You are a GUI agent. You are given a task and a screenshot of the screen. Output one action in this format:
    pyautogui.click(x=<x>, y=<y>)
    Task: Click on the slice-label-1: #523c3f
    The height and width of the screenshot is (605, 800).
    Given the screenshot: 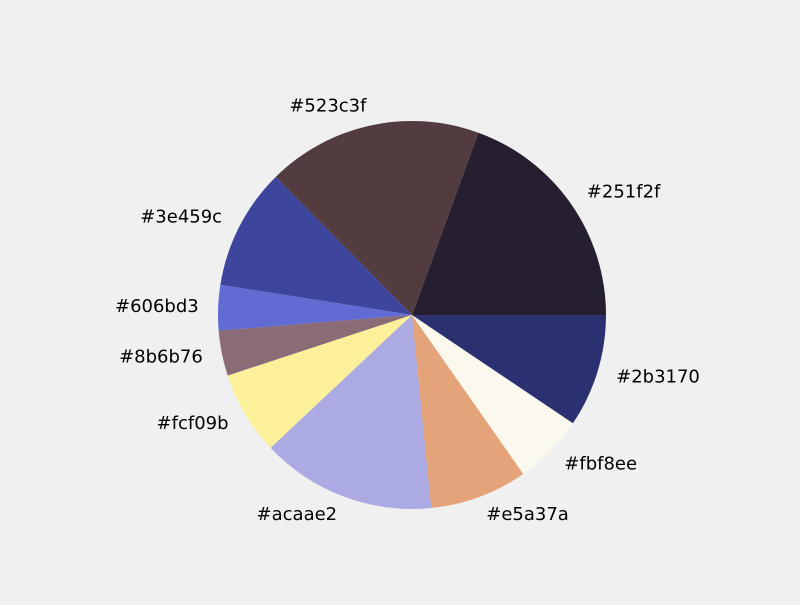 What is the action you would take?
    pyautogui.click(x=328, y=106)
    